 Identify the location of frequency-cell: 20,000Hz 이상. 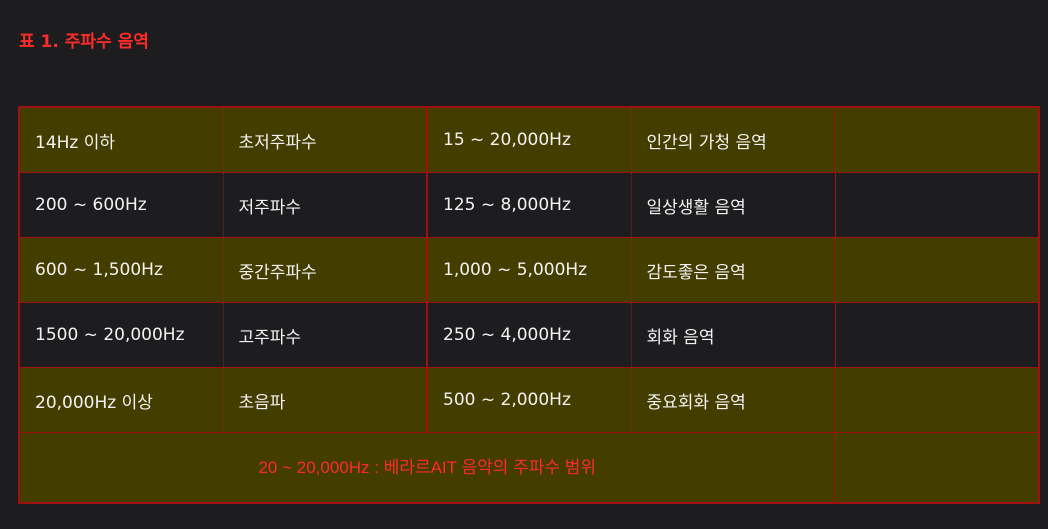
(121, 400).